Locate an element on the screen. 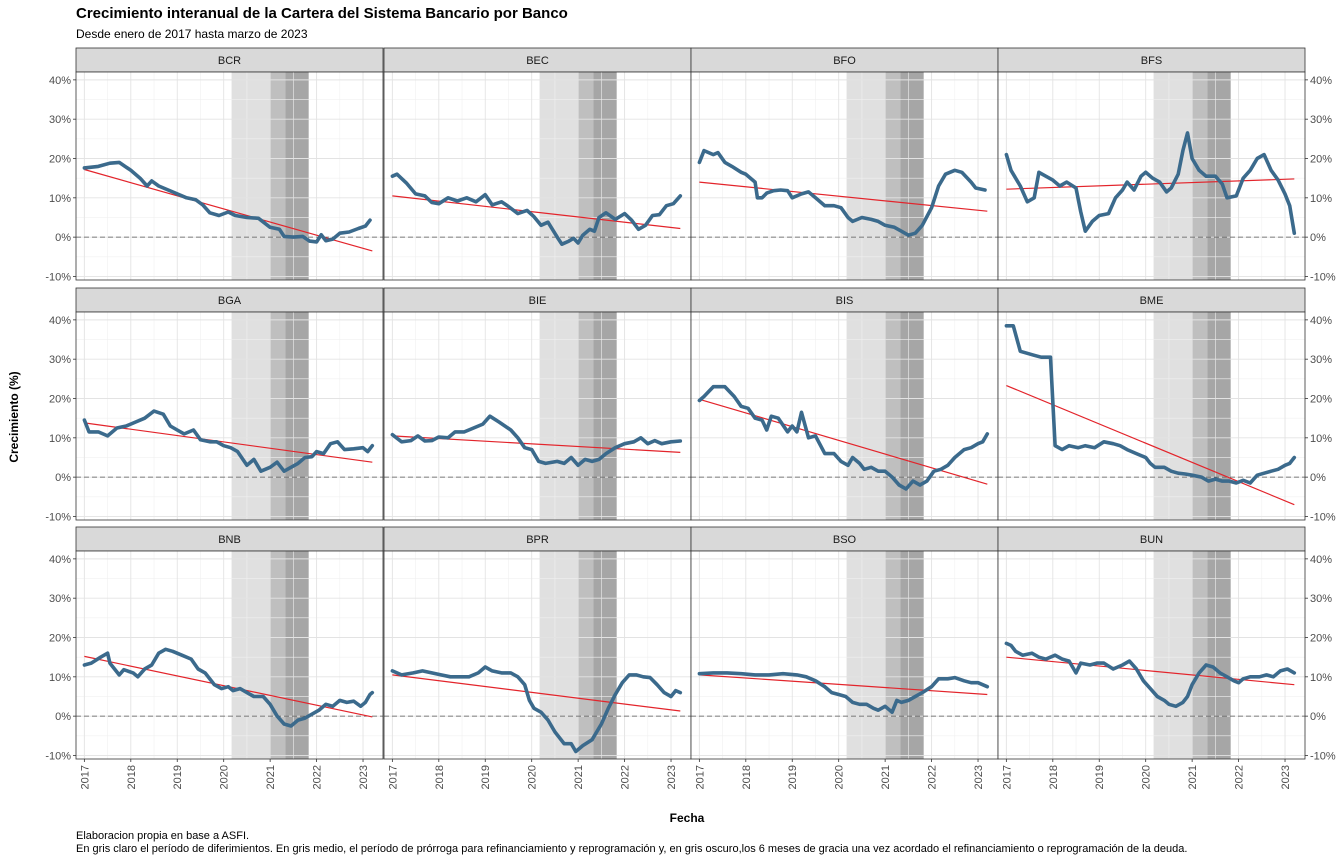  panel-strip-label: BSO is located at coordinates (845, 540).